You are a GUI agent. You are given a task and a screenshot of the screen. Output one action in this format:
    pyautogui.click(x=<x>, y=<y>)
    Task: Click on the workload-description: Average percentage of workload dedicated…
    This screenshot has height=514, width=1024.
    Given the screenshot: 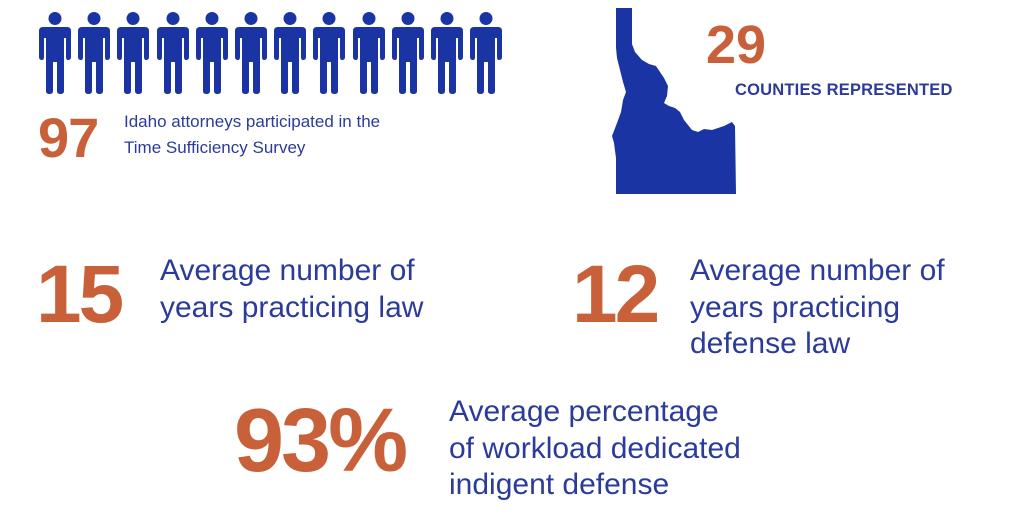 What is the action you would take?
    pyautogui.click(x=595, y=449)
    